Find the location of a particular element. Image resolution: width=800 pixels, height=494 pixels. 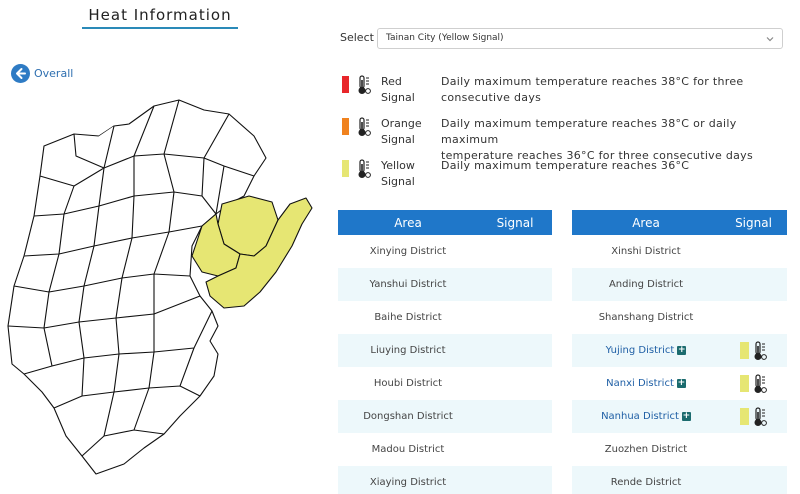

legend-orange-name-line1: Orange is located at coordinates (401, 123).